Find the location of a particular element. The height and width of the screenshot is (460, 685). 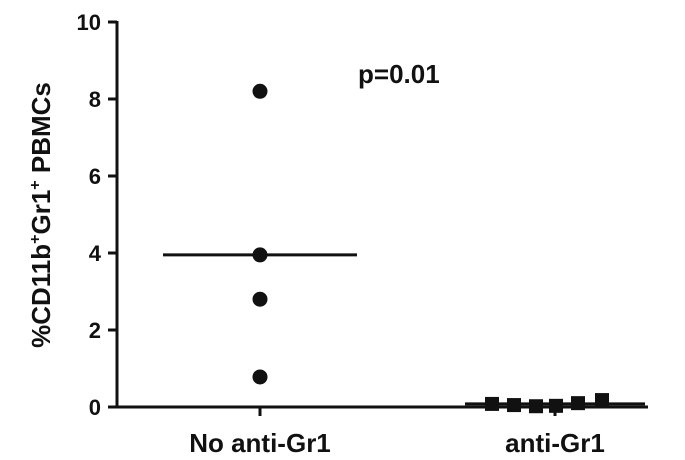

y-axis-label-part-1: %CD11b is located at coordinates (41, 296).